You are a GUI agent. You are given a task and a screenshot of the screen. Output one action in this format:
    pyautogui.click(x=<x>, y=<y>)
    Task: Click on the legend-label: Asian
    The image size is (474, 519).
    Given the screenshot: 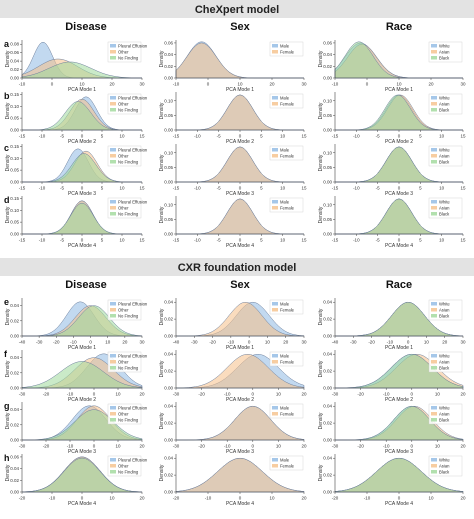 What is the action you would take?
    pyautogui.click(x=444, y=465)
    